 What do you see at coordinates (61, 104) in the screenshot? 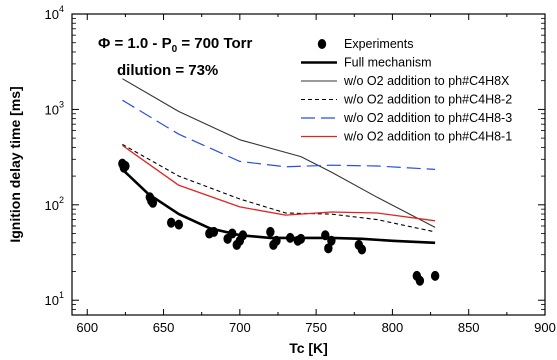
I see `y-tick-exponent: 3` at bounding box center [61, 104].